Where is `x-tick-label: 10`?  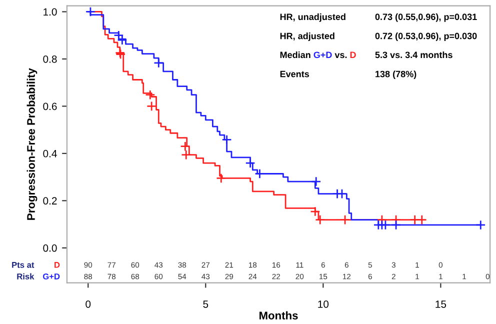
x-tick-label: 10 is located at coordinates (323, 304).